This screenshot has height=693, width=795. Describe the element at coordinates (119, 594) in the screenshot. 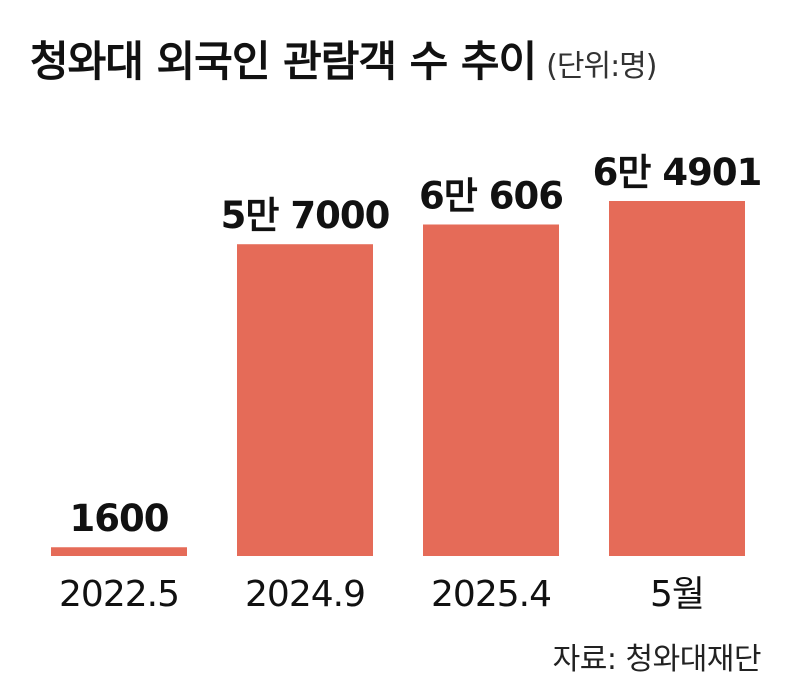

I see `category-label-0: 2022.5` at that location.